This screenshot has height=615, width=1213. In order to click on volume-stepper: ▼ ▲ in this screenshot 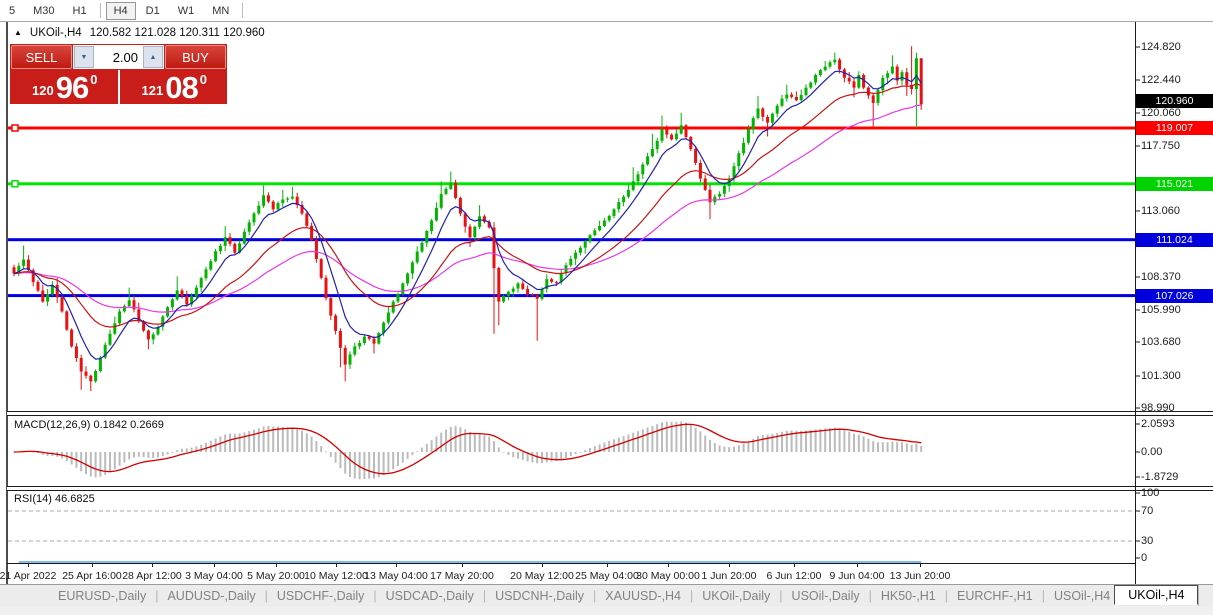, I will do `click(118, 57)`.